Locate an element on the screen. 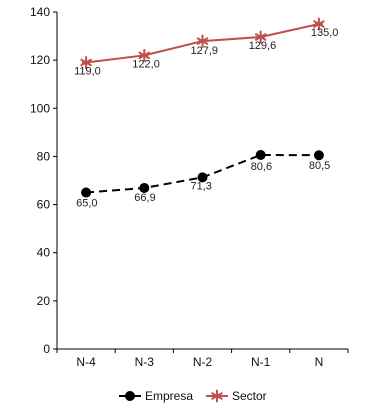  legend-item-empresa: Empresa is located at coordinates (156, 396).